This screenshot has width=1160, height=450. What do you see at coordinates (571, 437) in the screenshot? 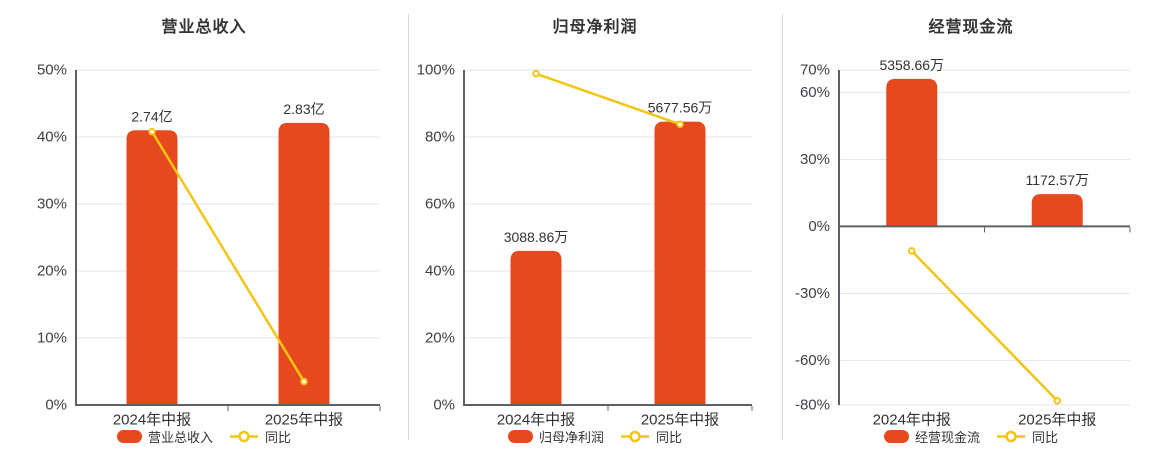
I see `legend-bar-label: 归母净利润` at bounding box center [571, 437].